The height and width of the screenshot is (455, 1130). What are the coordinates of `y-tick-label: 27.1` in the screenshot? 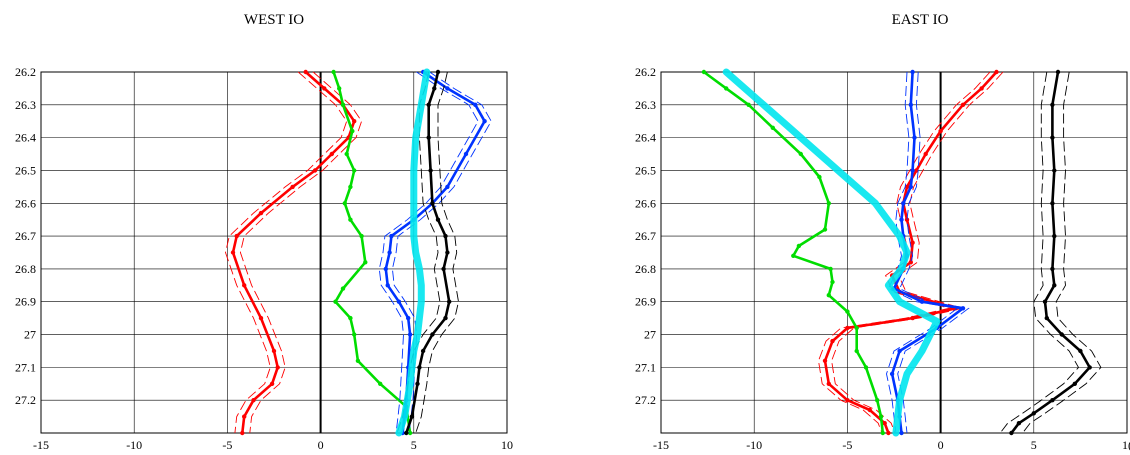 It's located at (645, 367).